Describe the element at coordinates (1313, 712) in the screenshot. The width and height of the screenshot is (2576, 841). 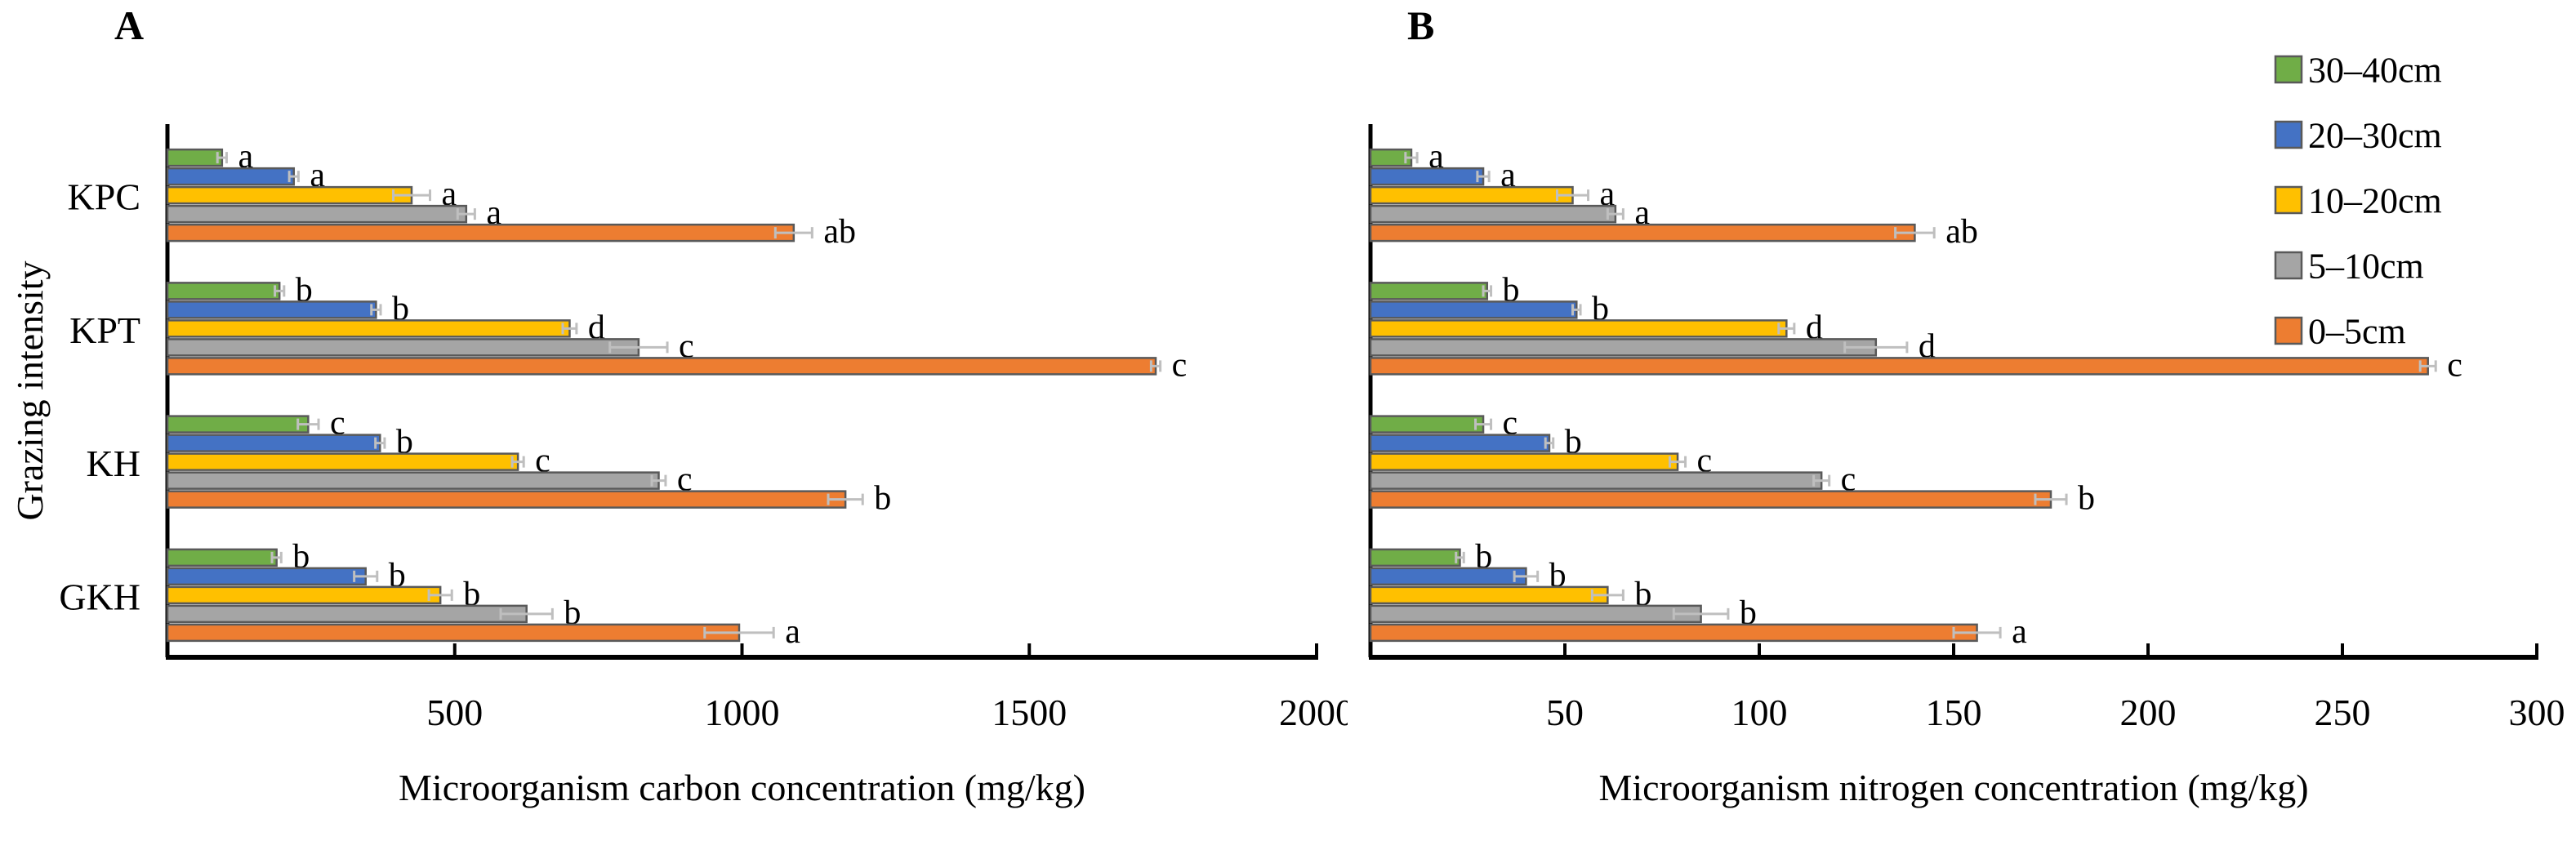
I see `x-tick-label: 2000` at that location.